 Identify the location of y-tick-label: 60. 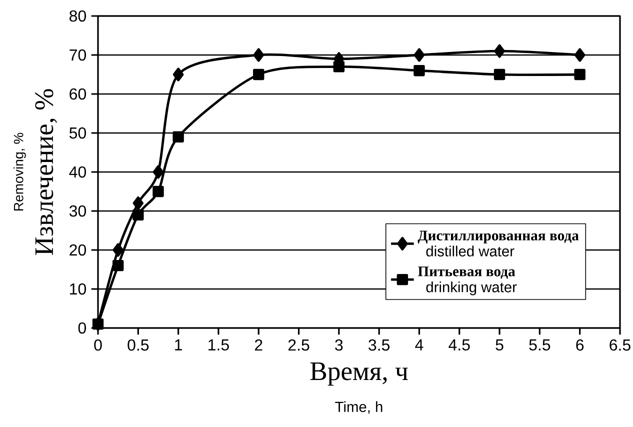
(78, 94).